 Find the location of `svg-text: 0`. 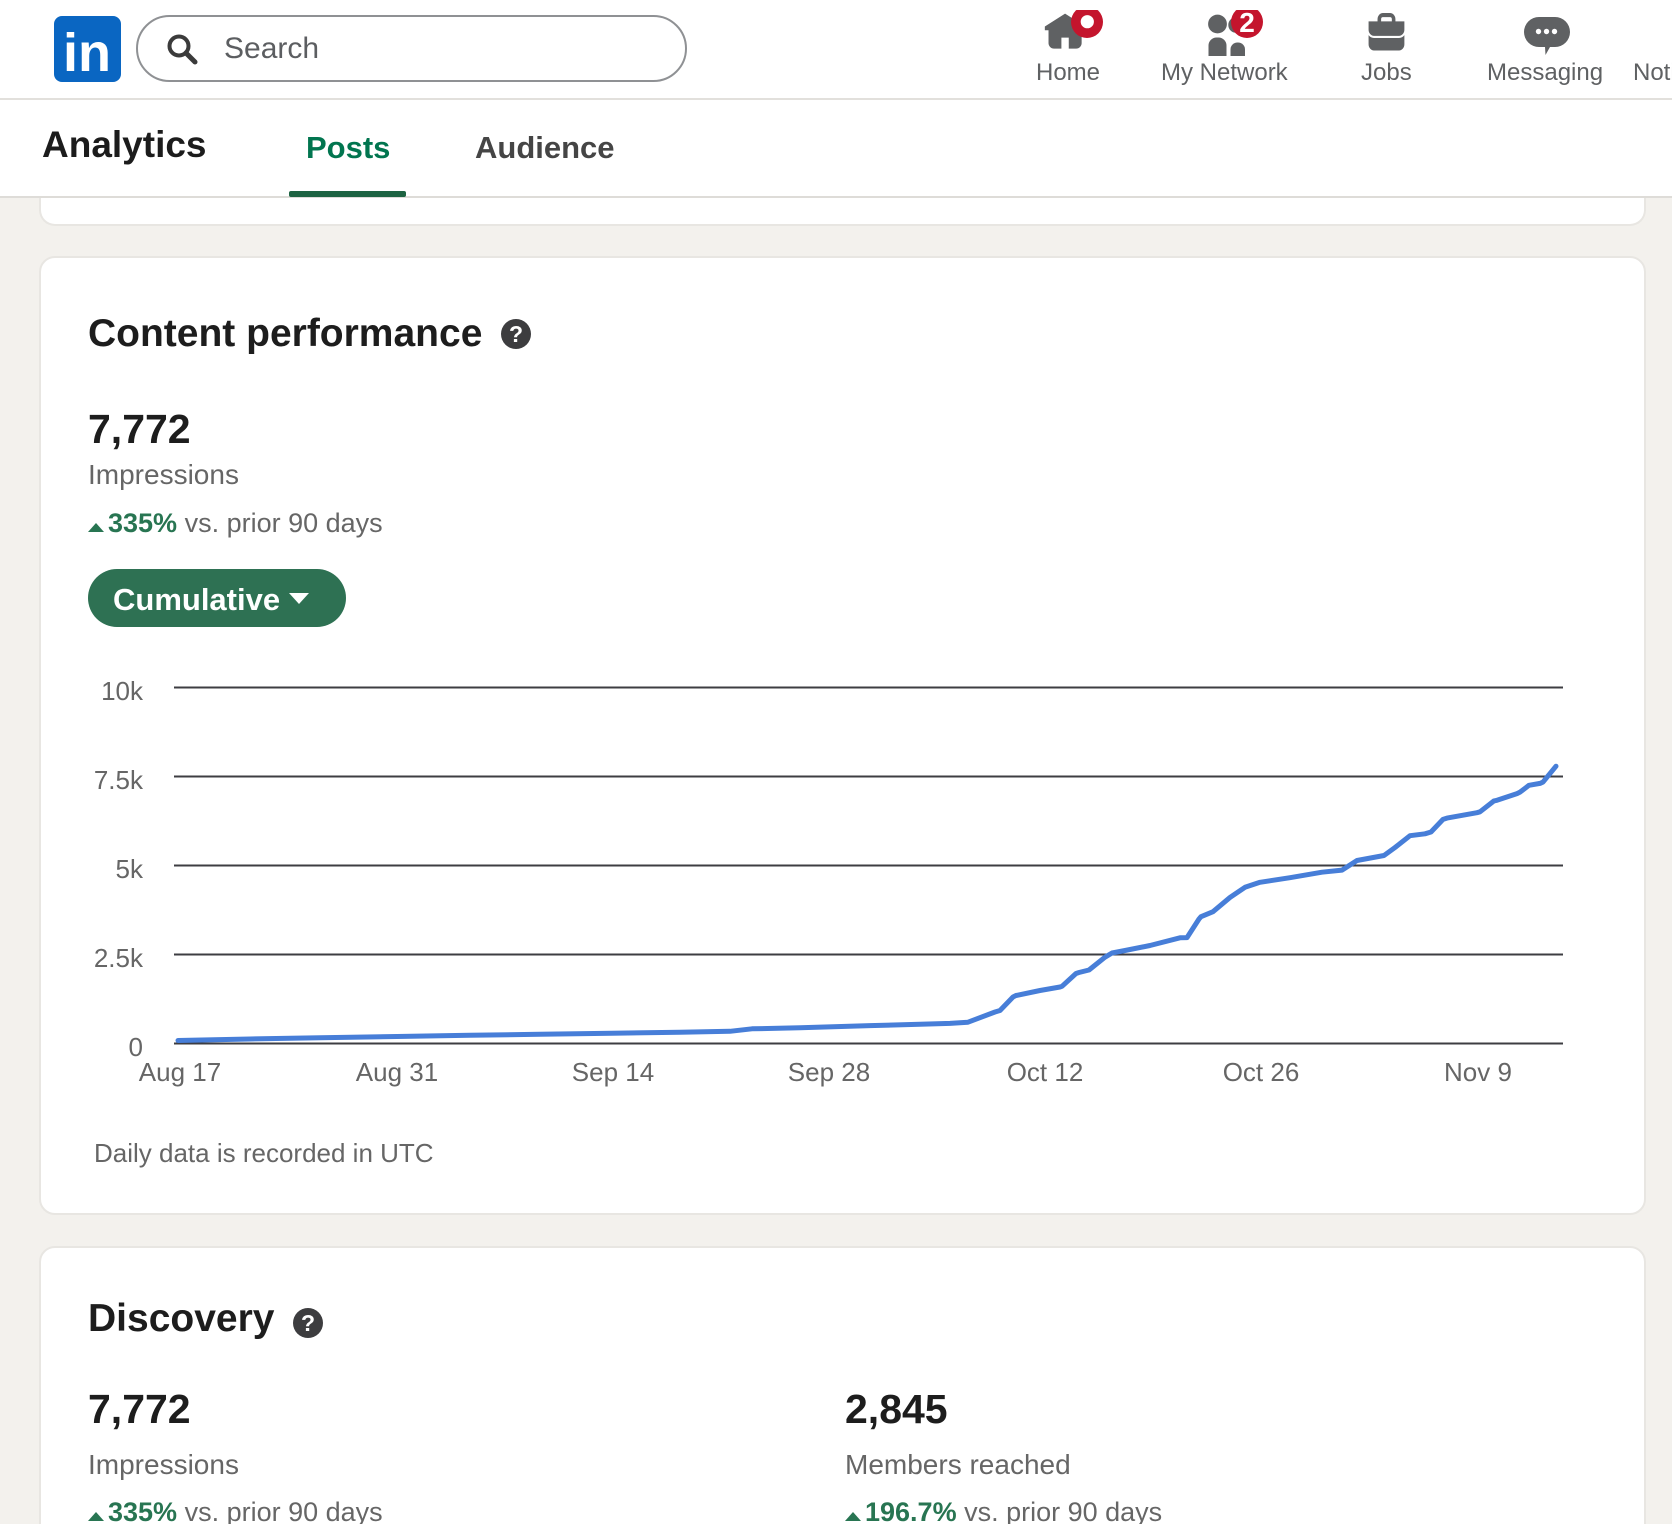

svg-text: 0 is located at coordinates (136, 1047).